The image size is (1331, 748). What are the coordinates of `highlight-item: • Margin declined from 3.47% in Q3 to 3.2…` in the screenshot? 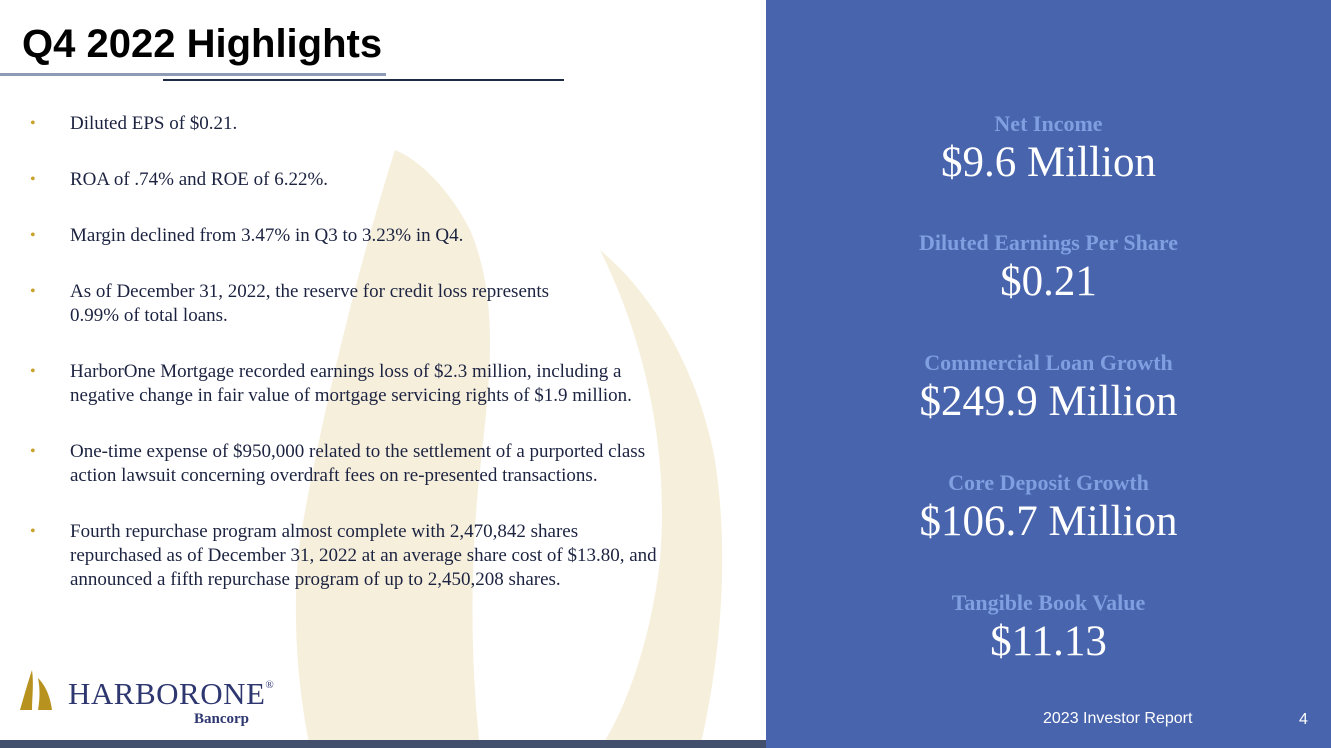 It's located at (390, 236).